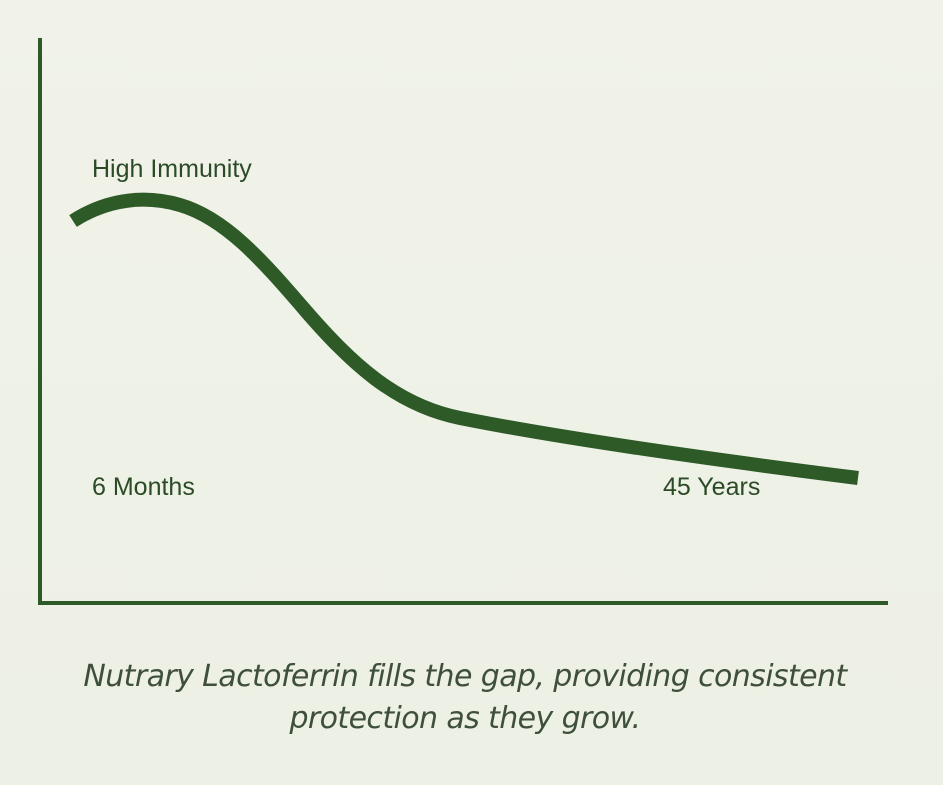 The image size is (943, 785). What do you see at coordinates (143, 487) in the screenshot?
I see `start-age-label: 6 Months` at bounding box center [143, 487].